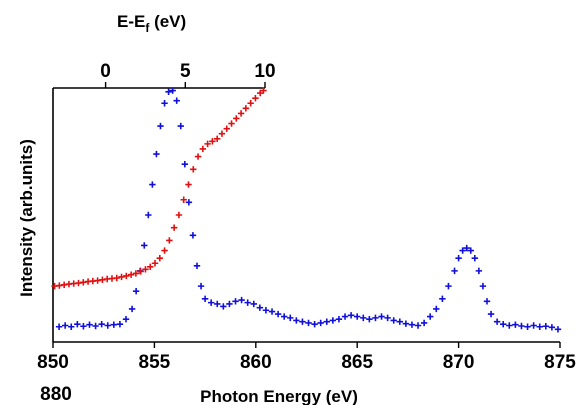 Image resolution: width=584 pixels, height=405 pixels. What do you see at coordinates (167, 21) in the screenshot?
I see `top-axis-title-unit: (eV)` at bounding box center [167, 21].